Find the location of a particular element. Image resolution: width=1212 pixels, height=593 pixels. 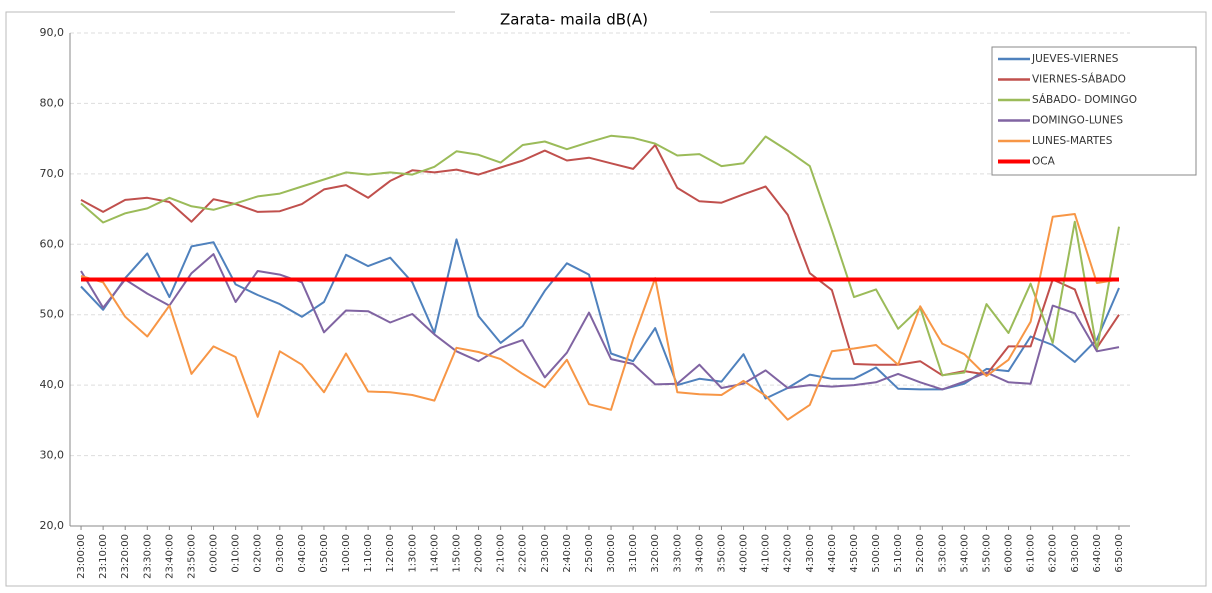

x-tick-label: 2:00:00 is located at coordinates (479, 553).